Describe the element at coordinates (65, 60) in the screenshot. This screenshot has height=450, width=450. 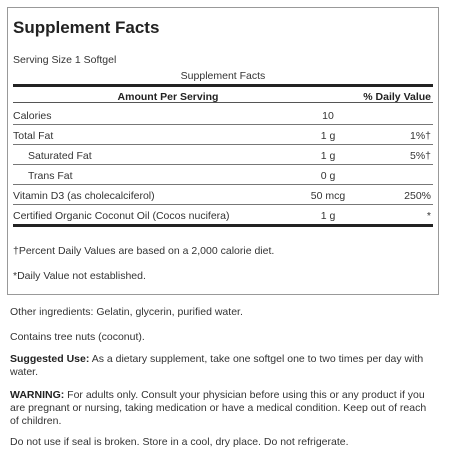
I see `serving-size: Serving Size 1 Softgel` at that location.